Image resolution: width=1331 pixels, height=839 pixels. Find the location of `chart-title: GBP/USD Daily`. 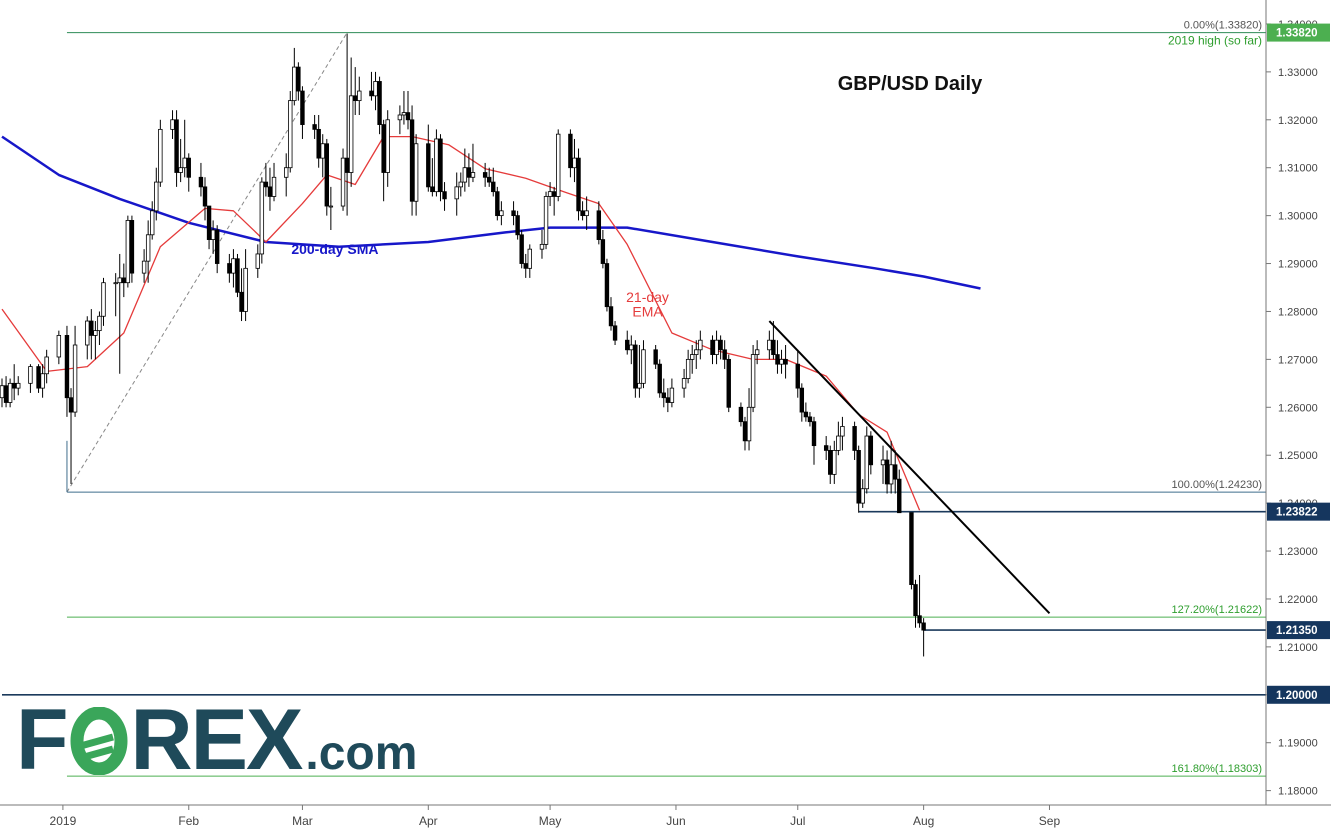

chart-title: GBP/USD Daily is located at coordinates (910, 84).